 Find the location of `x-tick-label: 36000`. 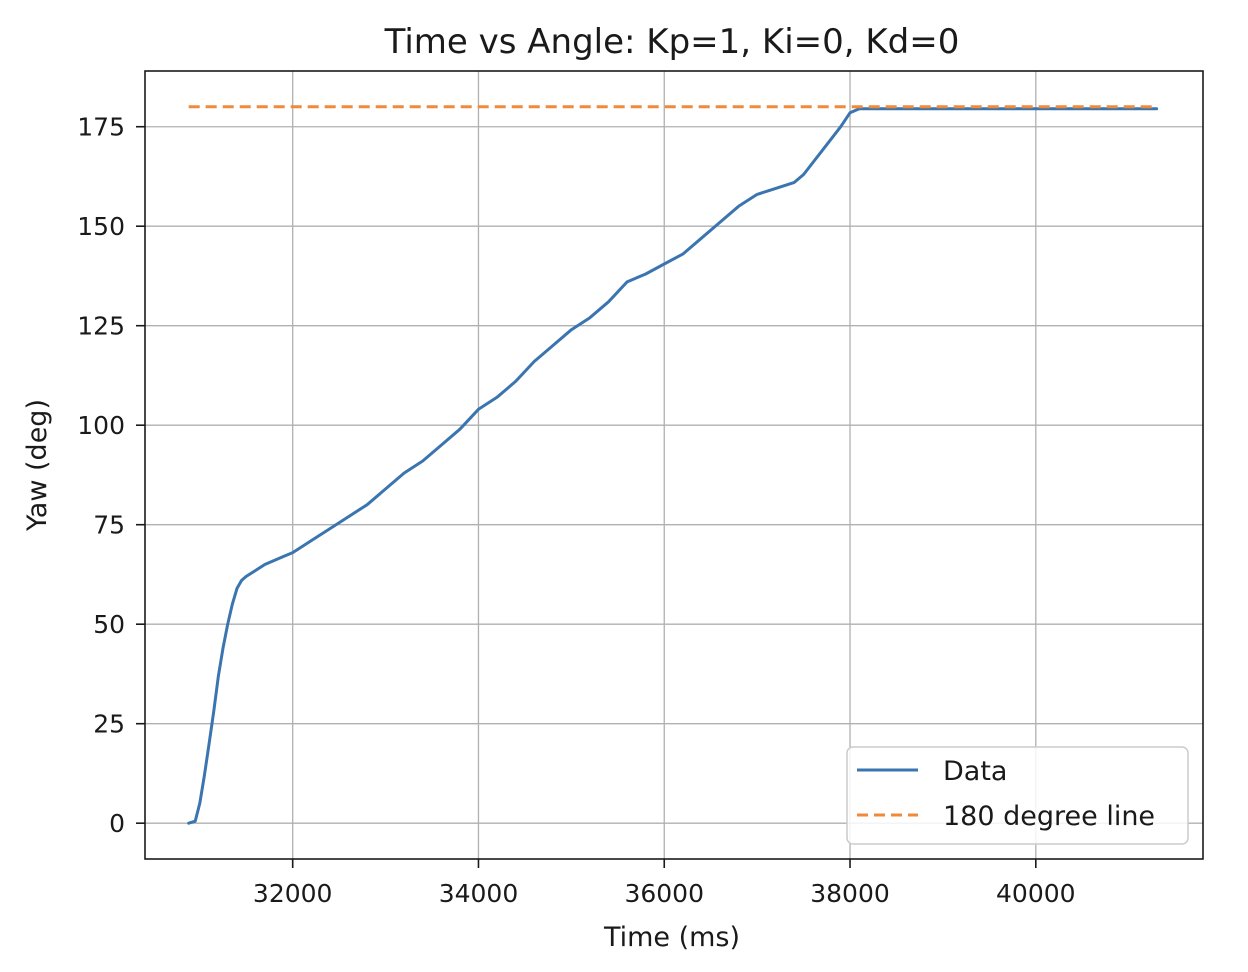

x-tick-label: 36000 is located at coordinates (664, 893).